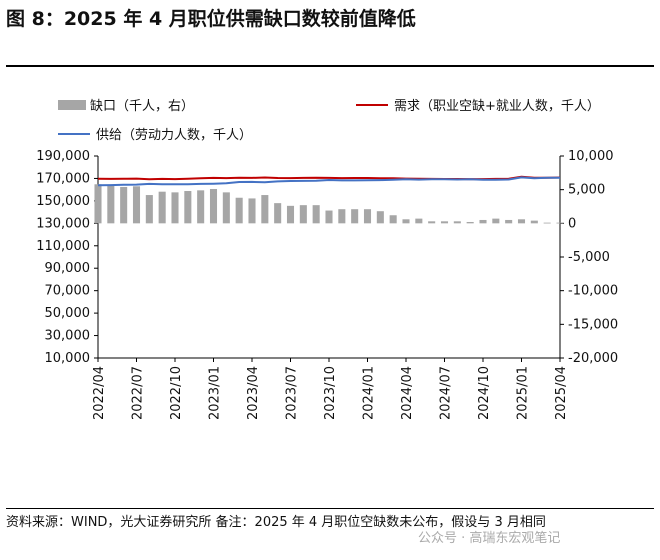 This screenshot has width=660, height=560. I want to click on series-lines, so click(329, 181).